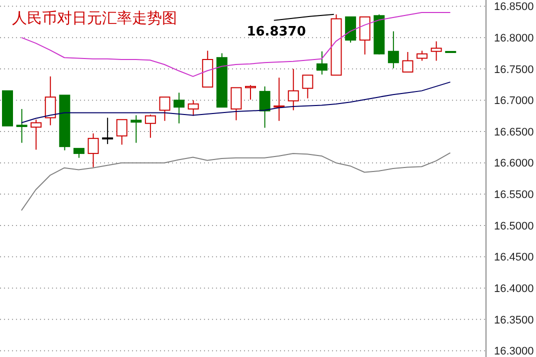 Image resolution: width=536 pixels, height=357 pixels. I want to click on y-tick-label: 16.4500, so click(514, 258).